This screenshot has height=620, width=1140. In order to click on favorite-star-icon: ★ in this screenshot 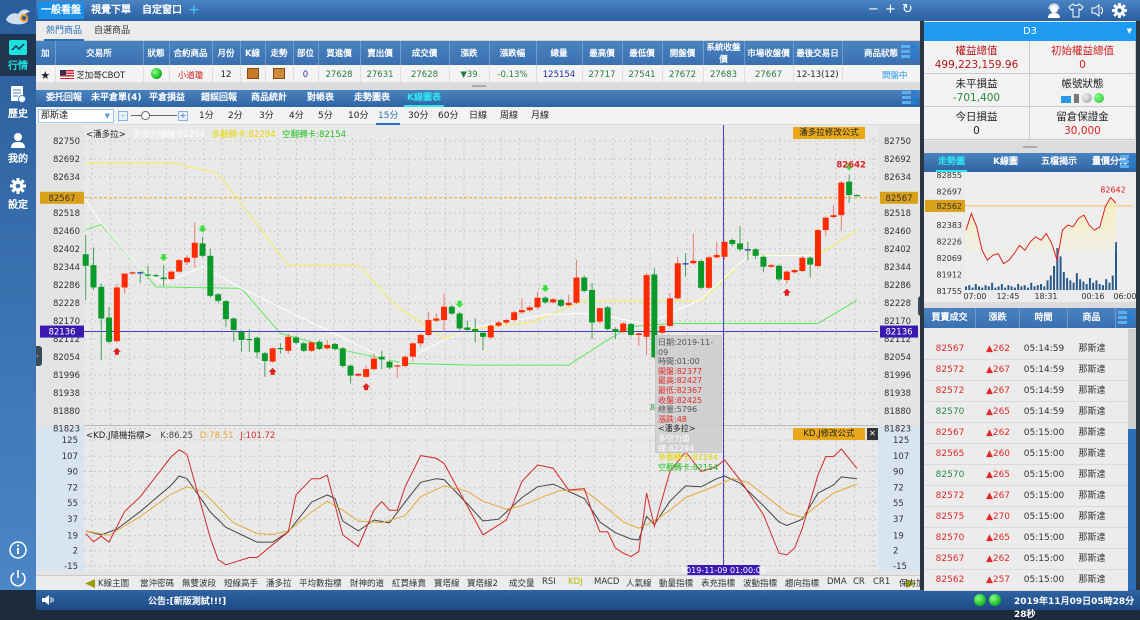, I will do `click(46, 75)`.